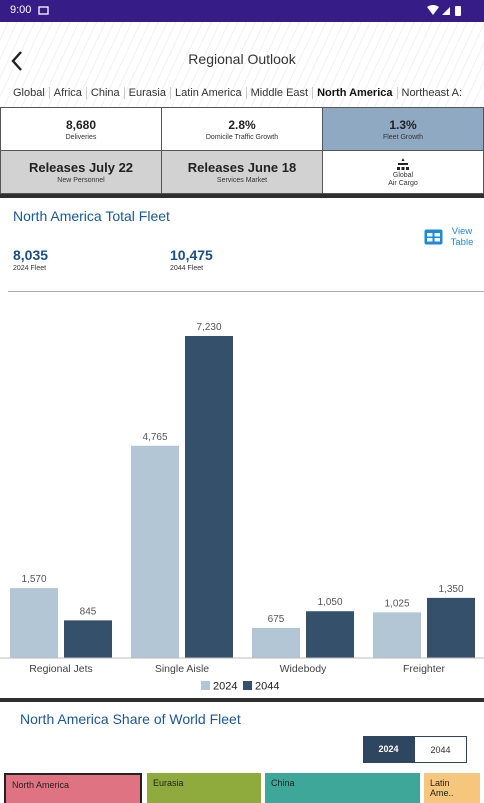 This screenshot has width=484, height=803. Describe the element at coordinates (450, 589) in the screenshot. I see `data-label: 1,350` at that location.